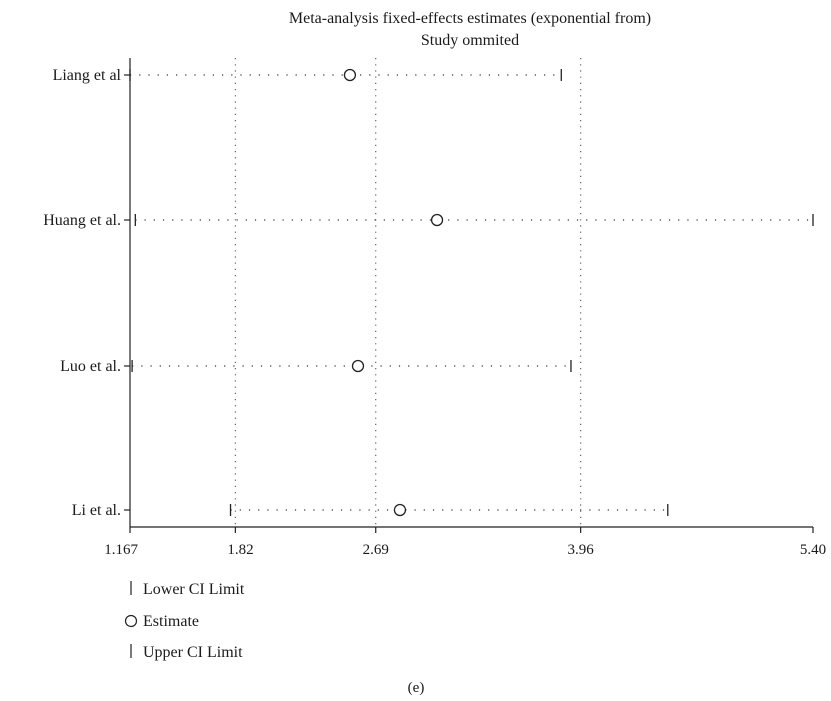 The image size is (831, 701). What do you see at coordinates (121, 550) in the screenshot?
I see `x-tick-label-0: 1.167` at bounding box center [121, 550].